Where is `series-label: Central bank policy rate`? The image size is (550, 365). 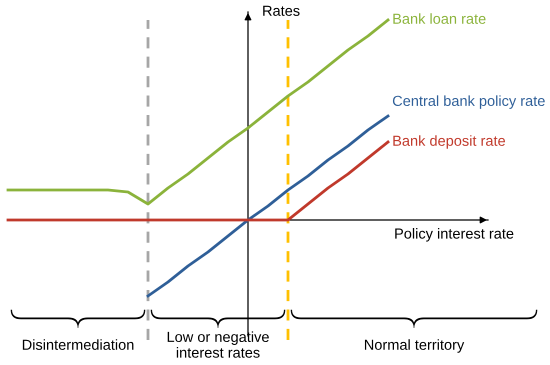
series-label: Central bank policy rate is located at coordinates (468, 102).